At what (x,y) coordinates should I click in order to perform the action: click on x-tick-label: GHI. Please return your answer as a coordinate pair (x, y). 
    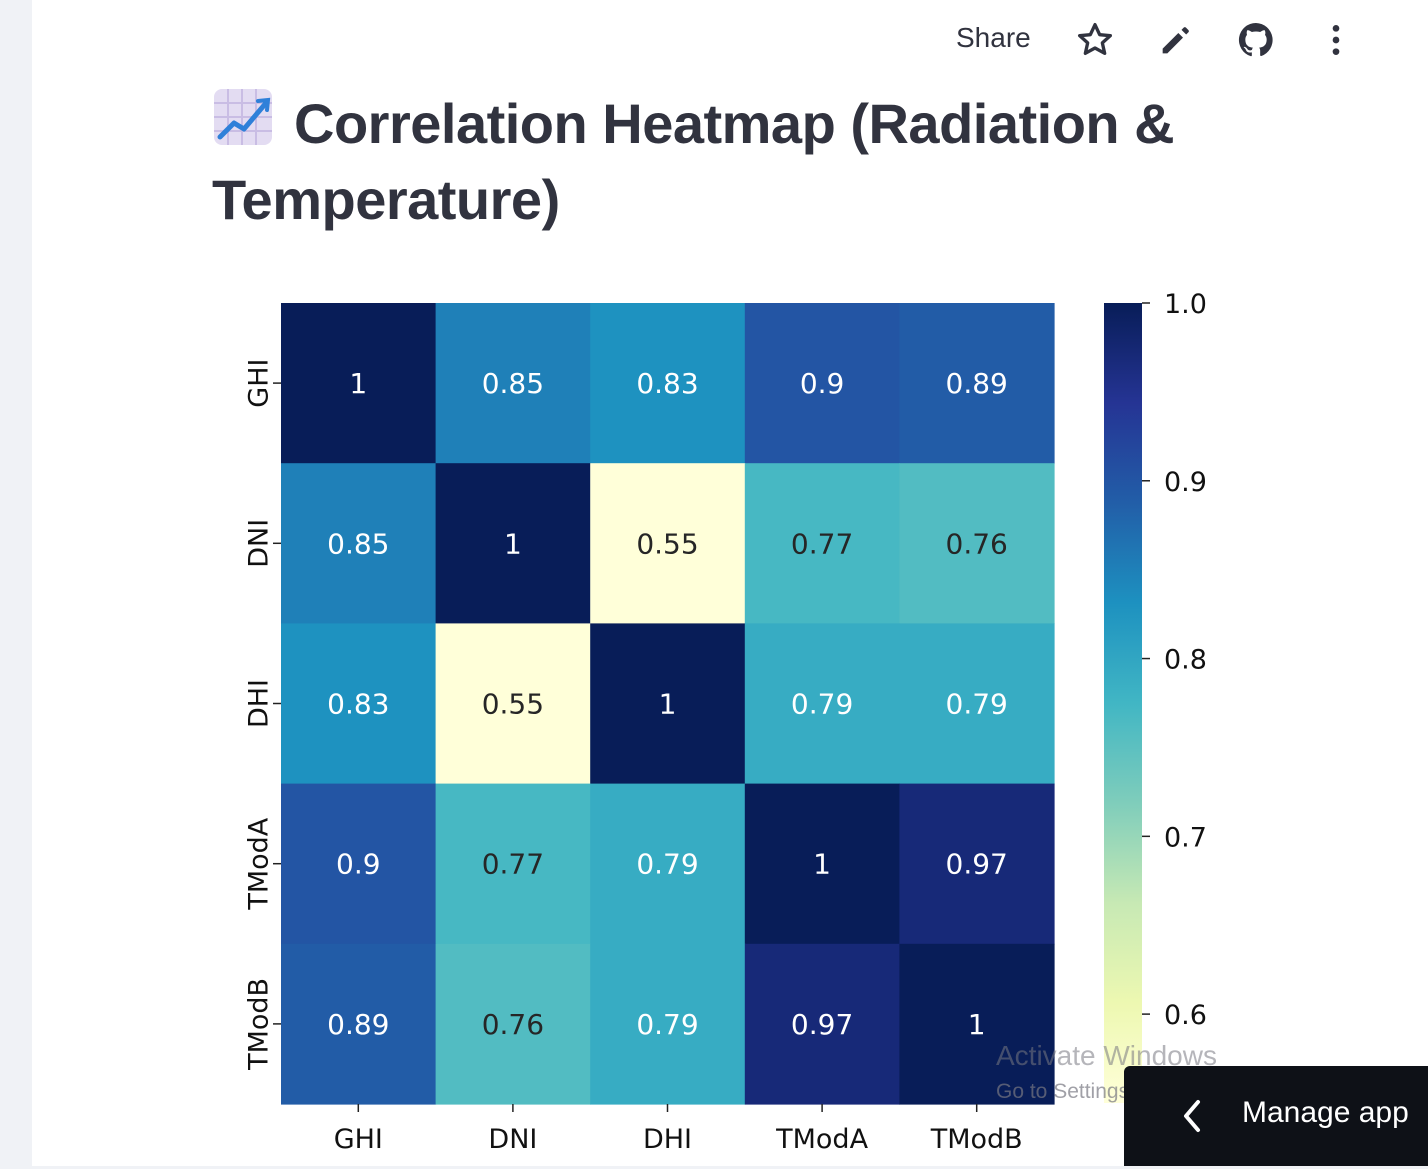
    Looking at the image, I should click on (358, 1139).